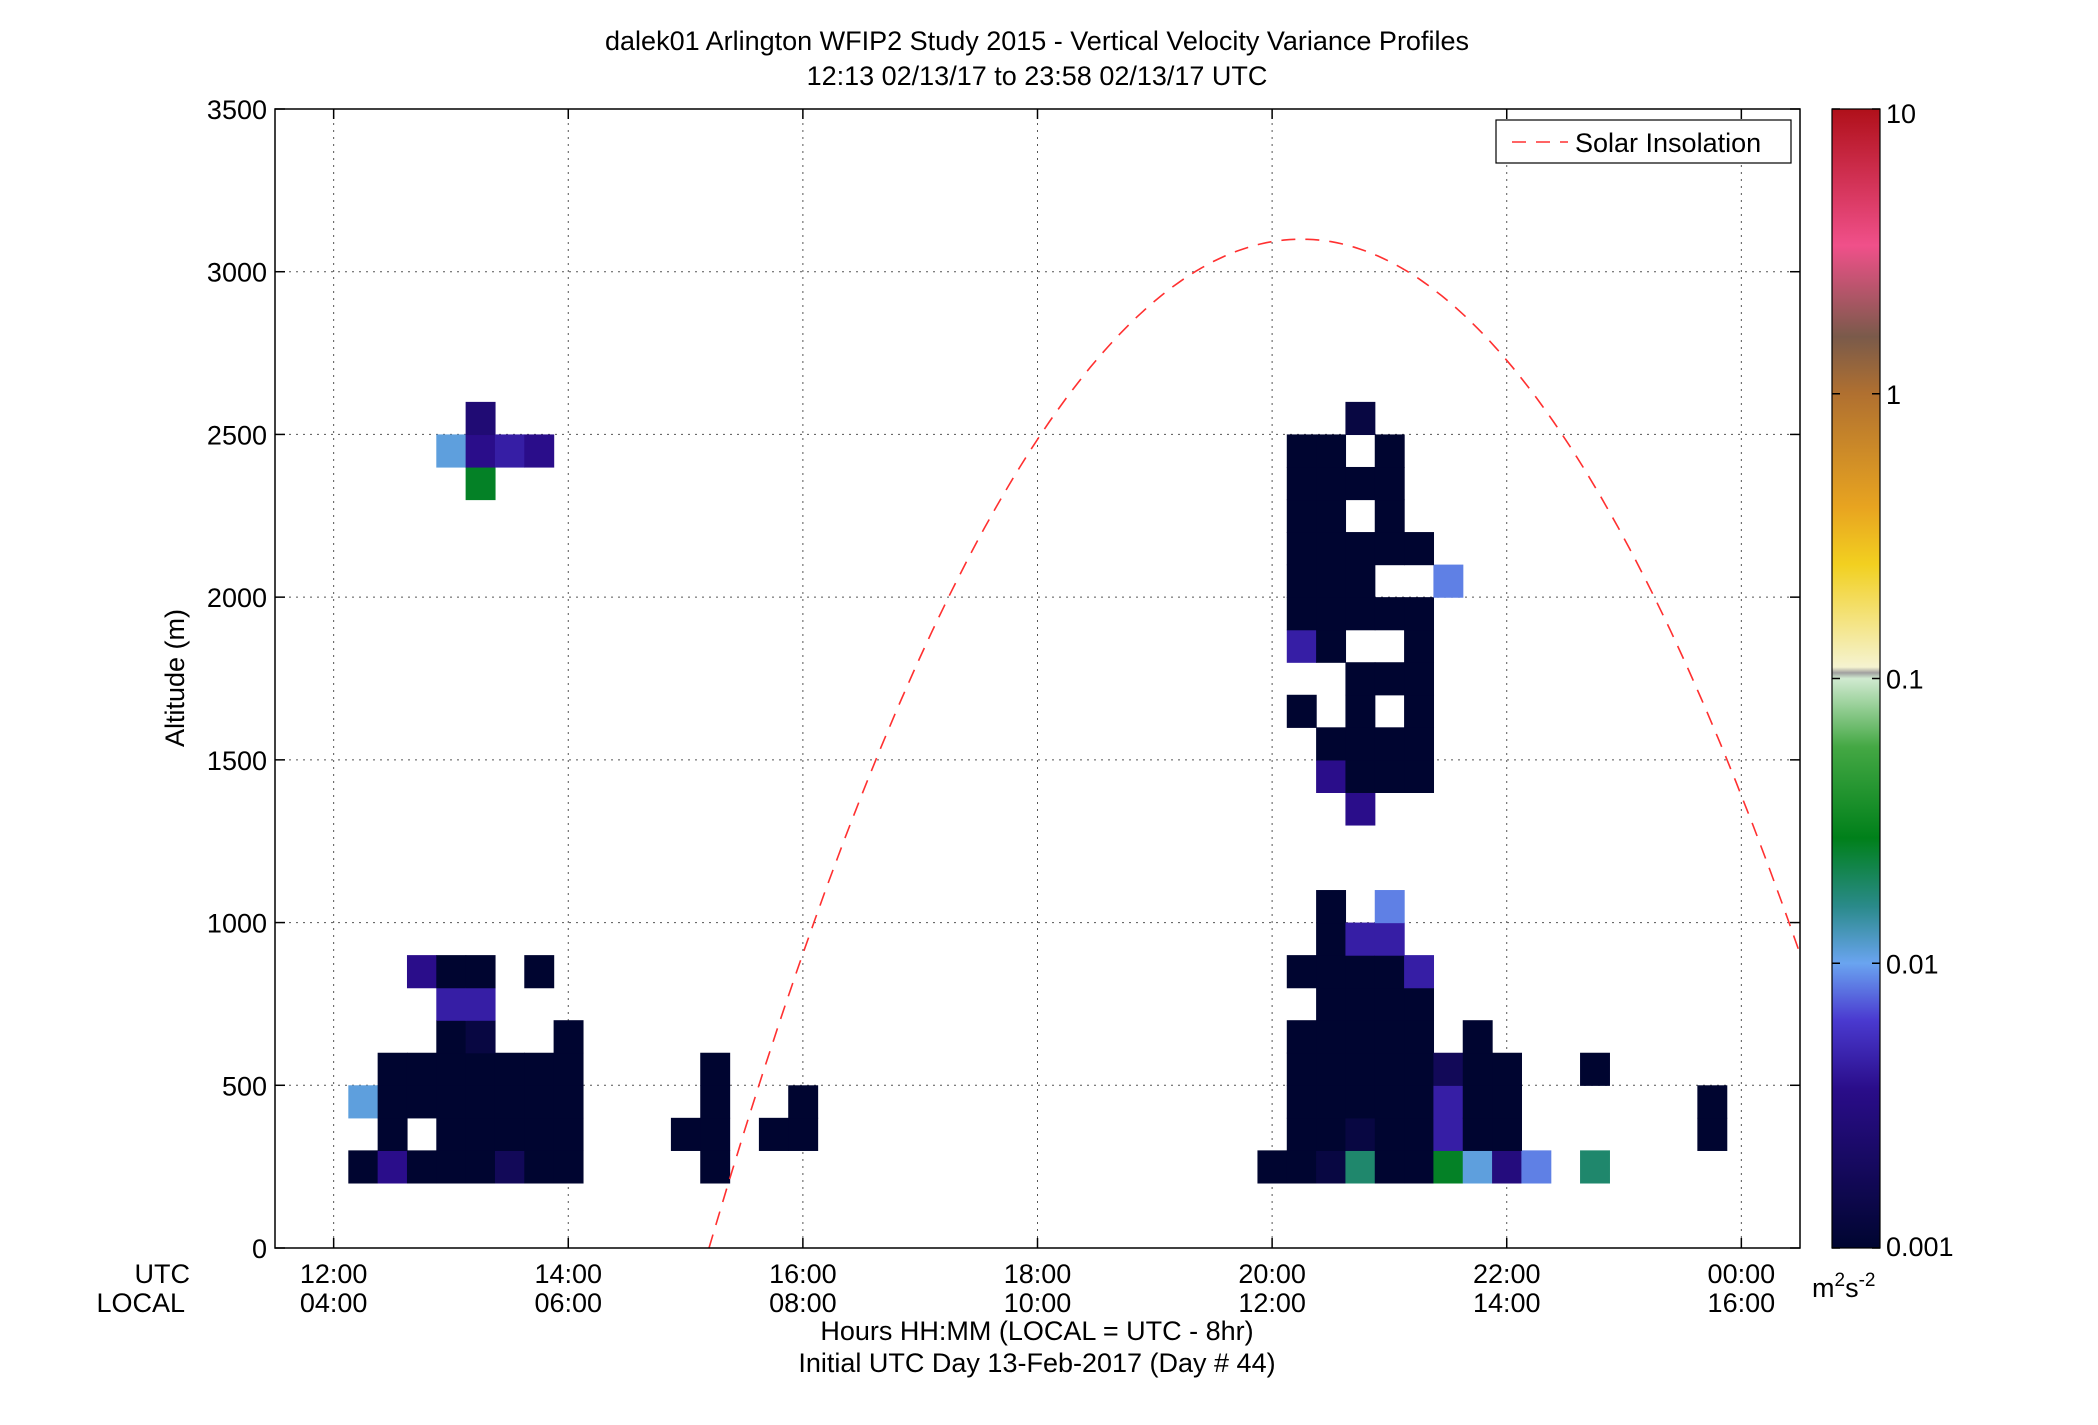  Describe the element at coordinates (334, 1303) in the screenshot. I see `x-tick-label-local: 04:00` at that location.